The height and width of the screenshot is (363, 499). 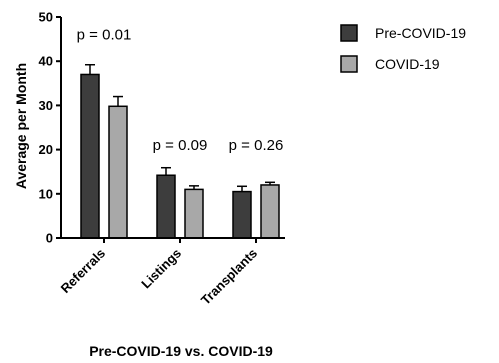 What do you see at coordinates (49, 238) in the screenshot?
I see `y-tick-label: 0` at bounding box center [49, 238].